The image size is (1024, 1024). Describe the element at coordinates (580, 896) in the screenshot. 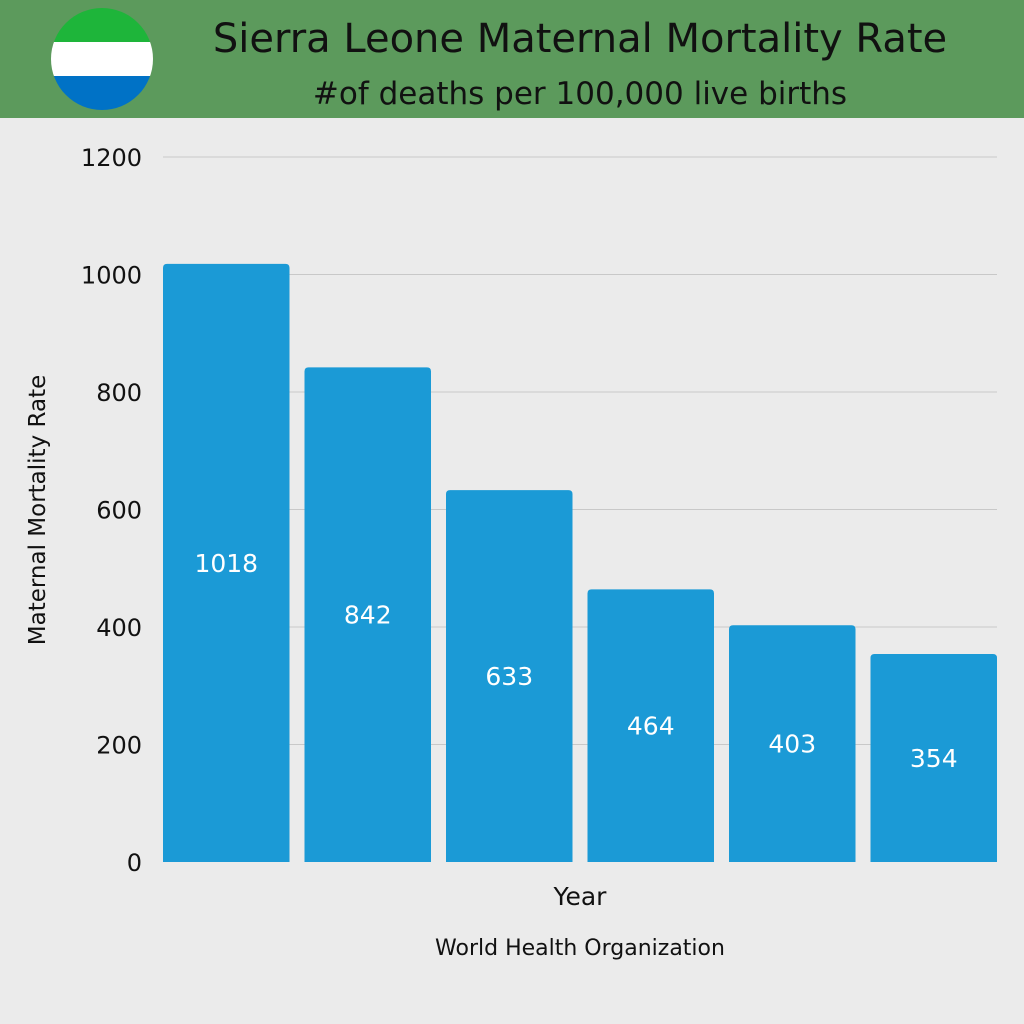

I see `x-axis-label: Year` at that location.